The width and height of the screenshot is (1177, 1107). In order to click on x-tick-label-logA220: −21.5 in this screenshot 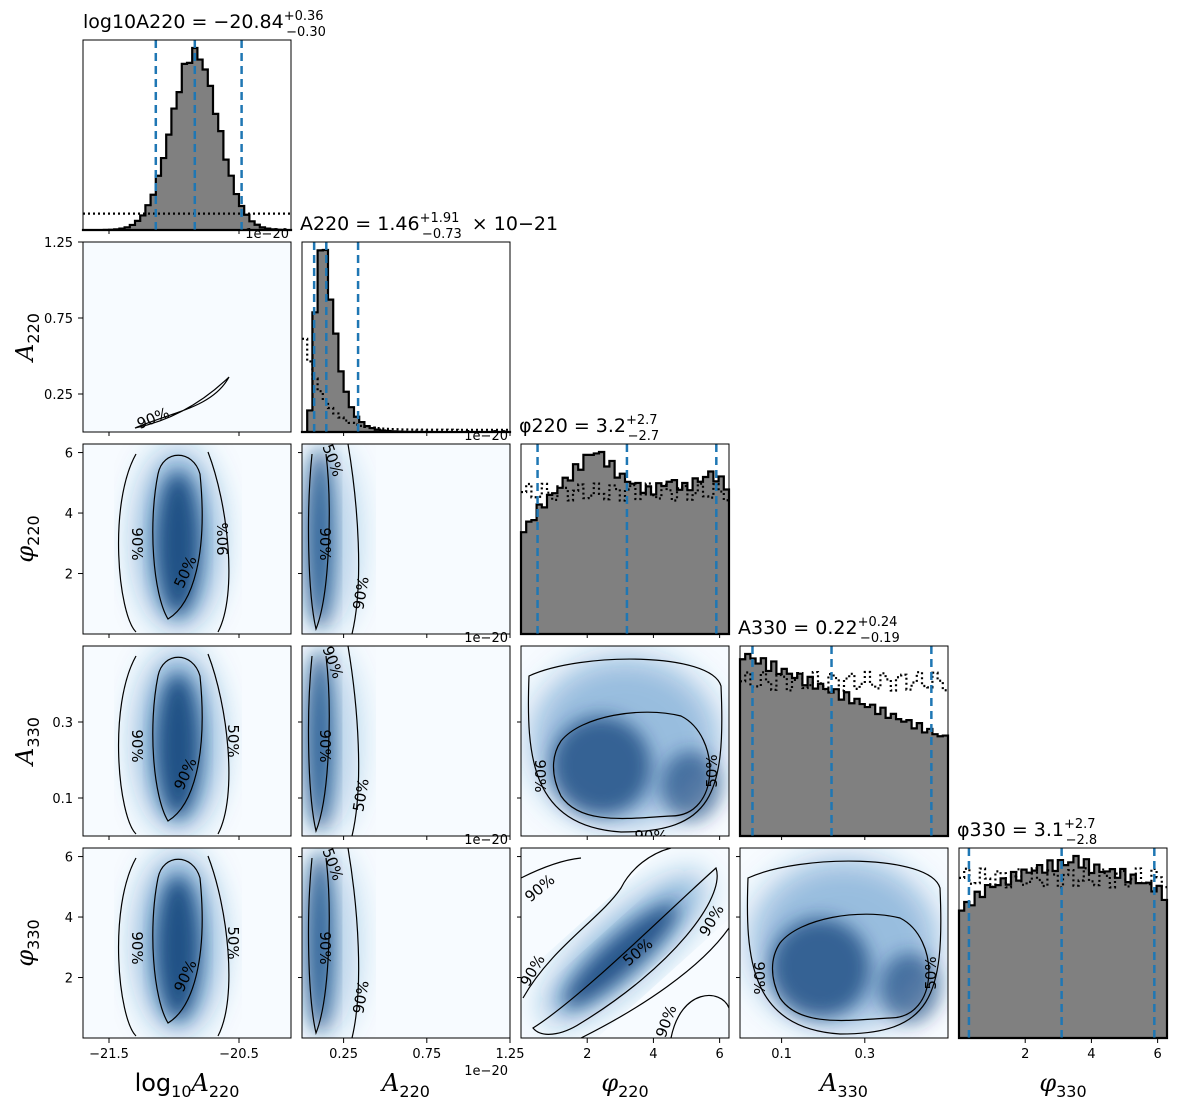, I will do `click(109, 1054)`.